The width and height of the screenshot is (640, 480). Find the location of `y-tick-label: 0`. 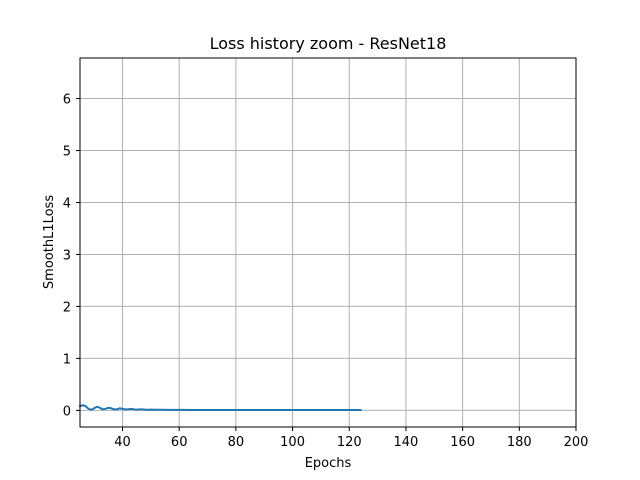

y-tick-label: 0 is located at coordinates (67, 411).